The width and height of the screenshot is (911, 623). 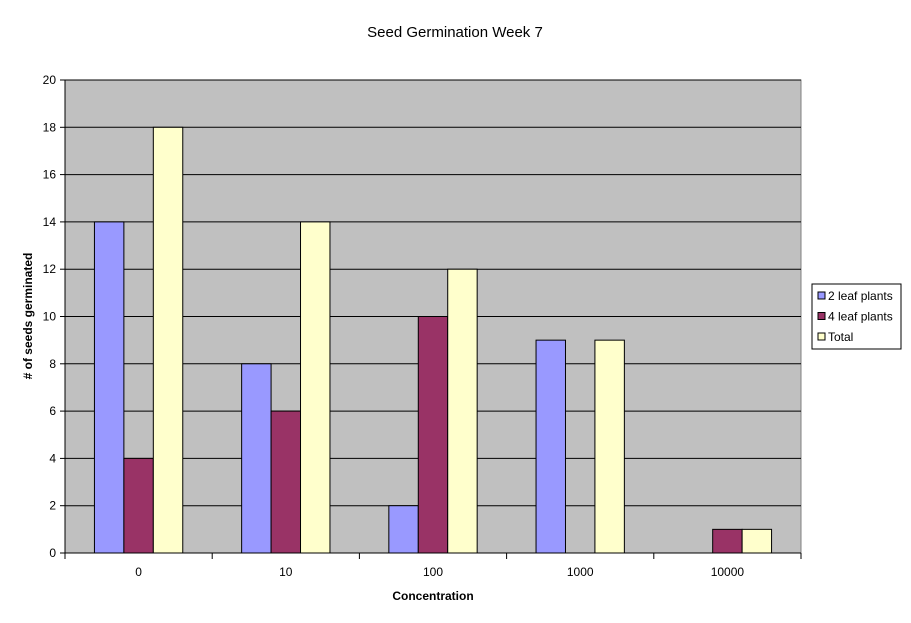 What do you see at coordinates (52, 553) in the screenshot?
I see `y-tick-label: 0` at bounding box center [52, 553].